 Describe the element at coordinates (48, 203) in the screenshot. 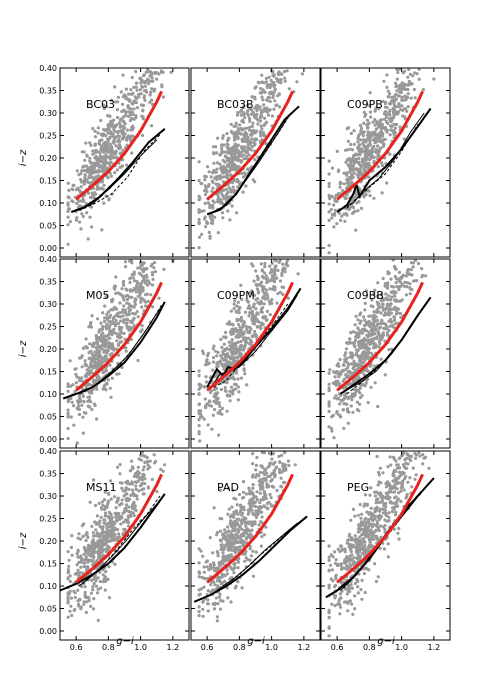

I see `y-tick-label: 0.10` at that location.